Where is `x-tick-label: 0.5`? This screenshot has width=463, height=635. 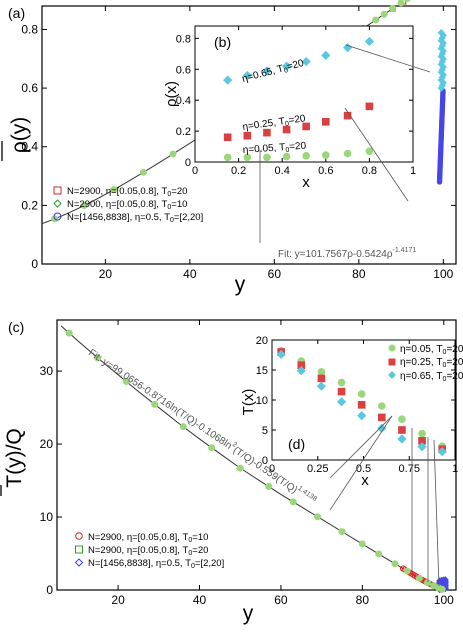
x-tick-label: 0.5 is located at coordinates (363, 469).